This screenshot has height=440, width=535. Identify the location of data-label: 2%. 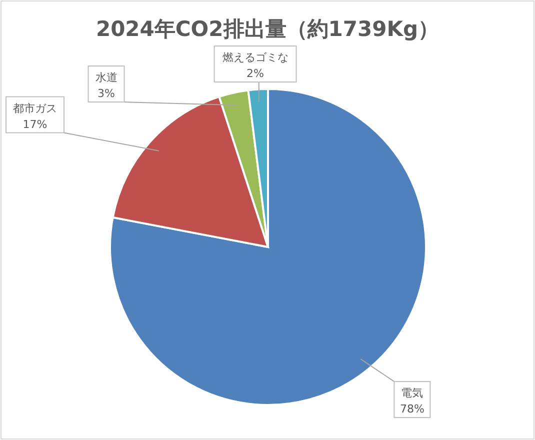
(255, 73).